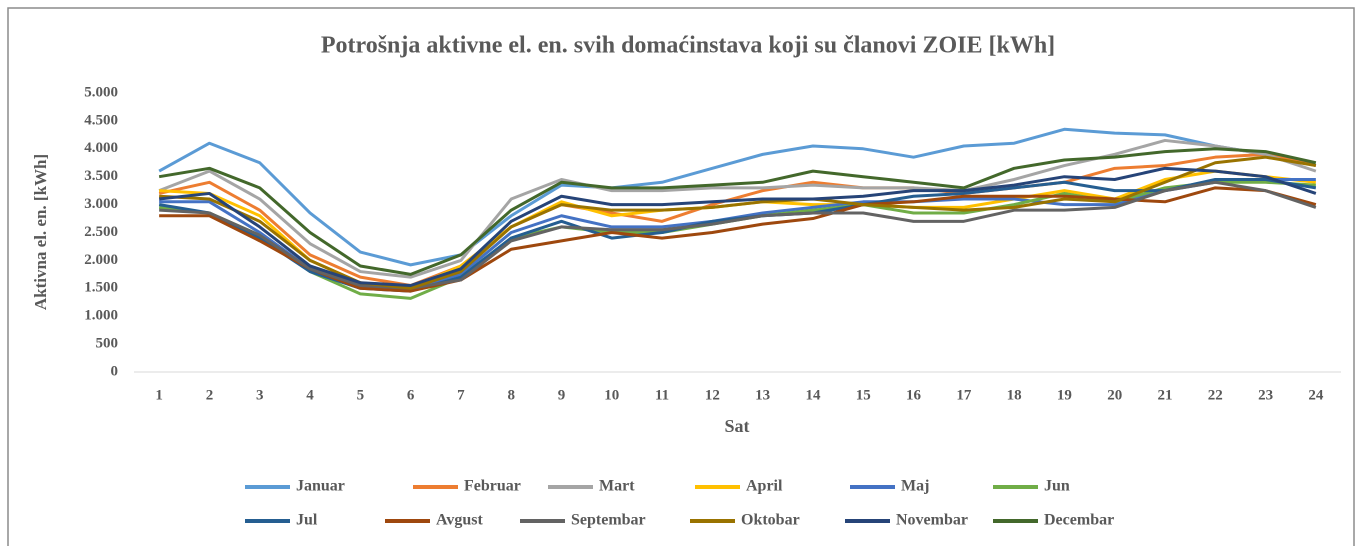 The width and height of the screenshot is (1355, 551). I want to click on legend-label: Februar, so click(492, 486).